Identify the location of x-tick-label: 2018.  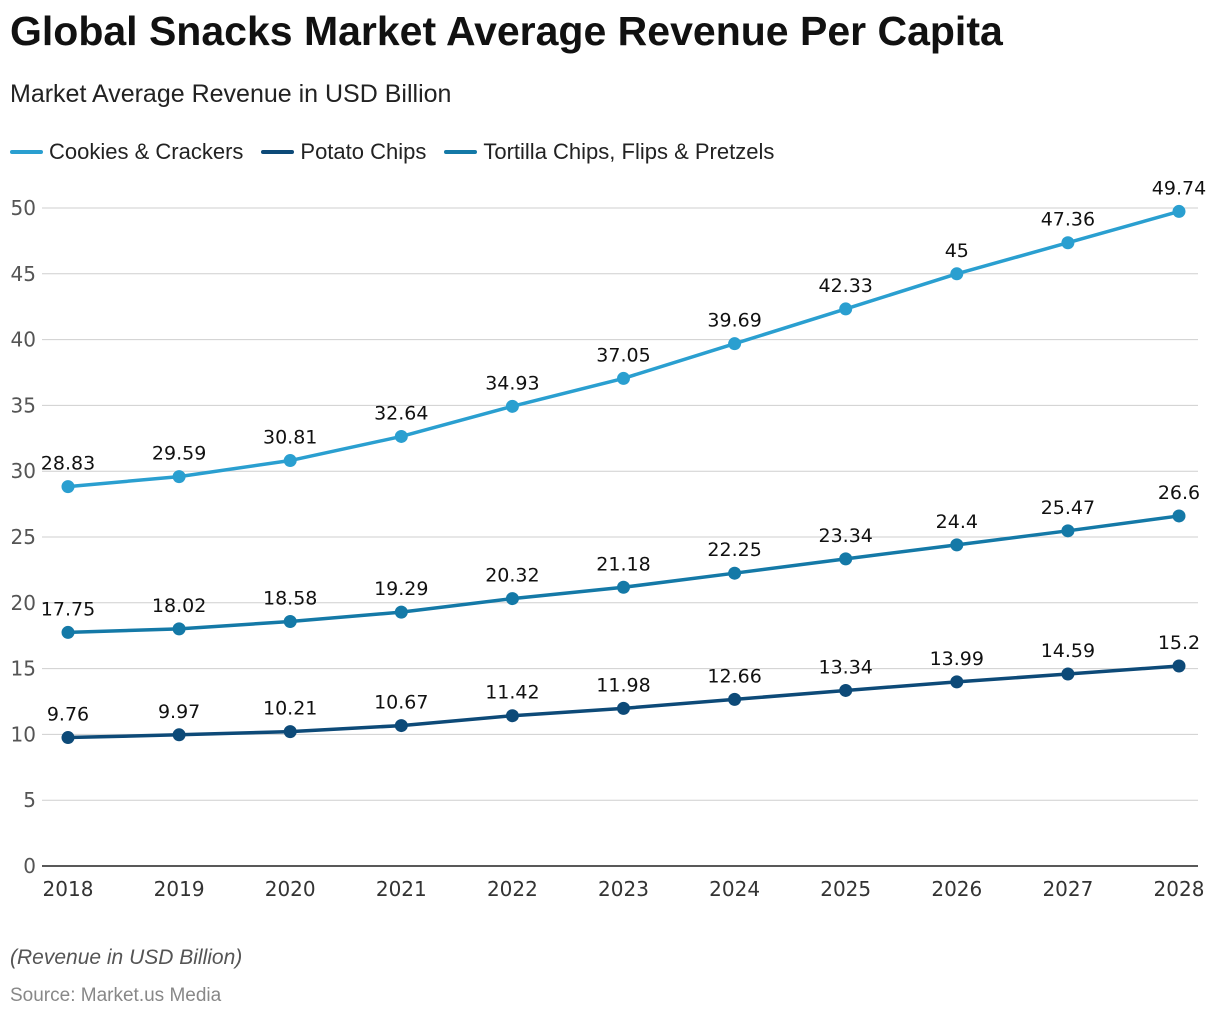
(68, 889).